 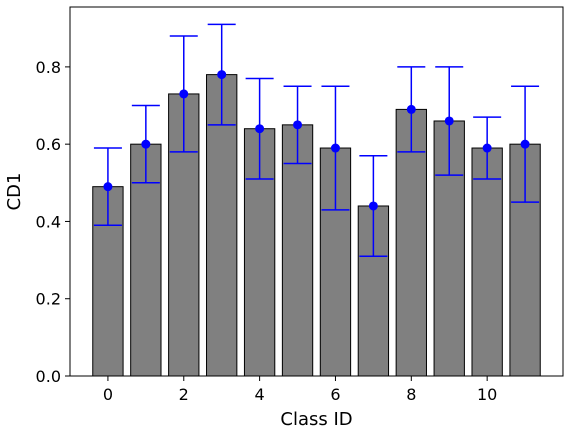 What do you see at coordinates (411, 394) in the screenshot?
I see `x-tick-label: 8` at bounding box center [411, 394].